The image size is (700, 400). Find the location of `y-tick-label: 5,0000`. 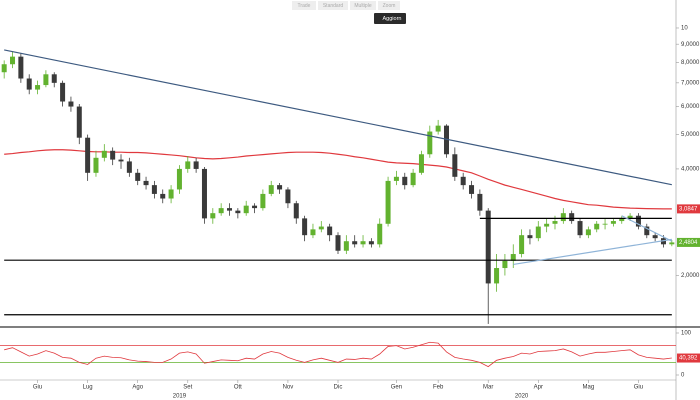

y-tick-label: 5,0000 is located at coordinates (690, 135).